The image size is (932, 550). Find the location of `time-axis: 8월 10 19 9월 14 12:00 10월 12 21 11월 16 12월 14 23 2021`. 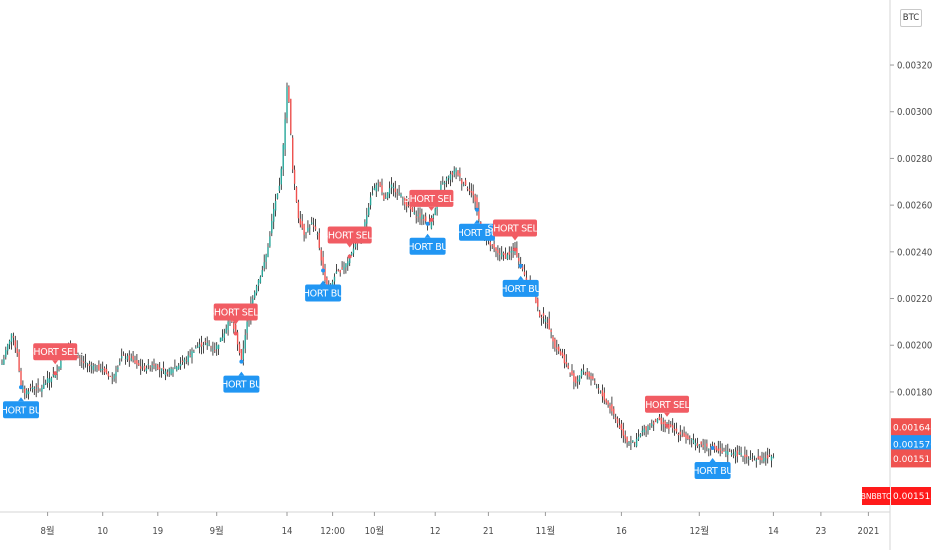

time-axis: 8월 10 19 9월 14 12:00 10월 12 21 11월 16 12월 14 23 2021 is located at coordinates (460, 524).